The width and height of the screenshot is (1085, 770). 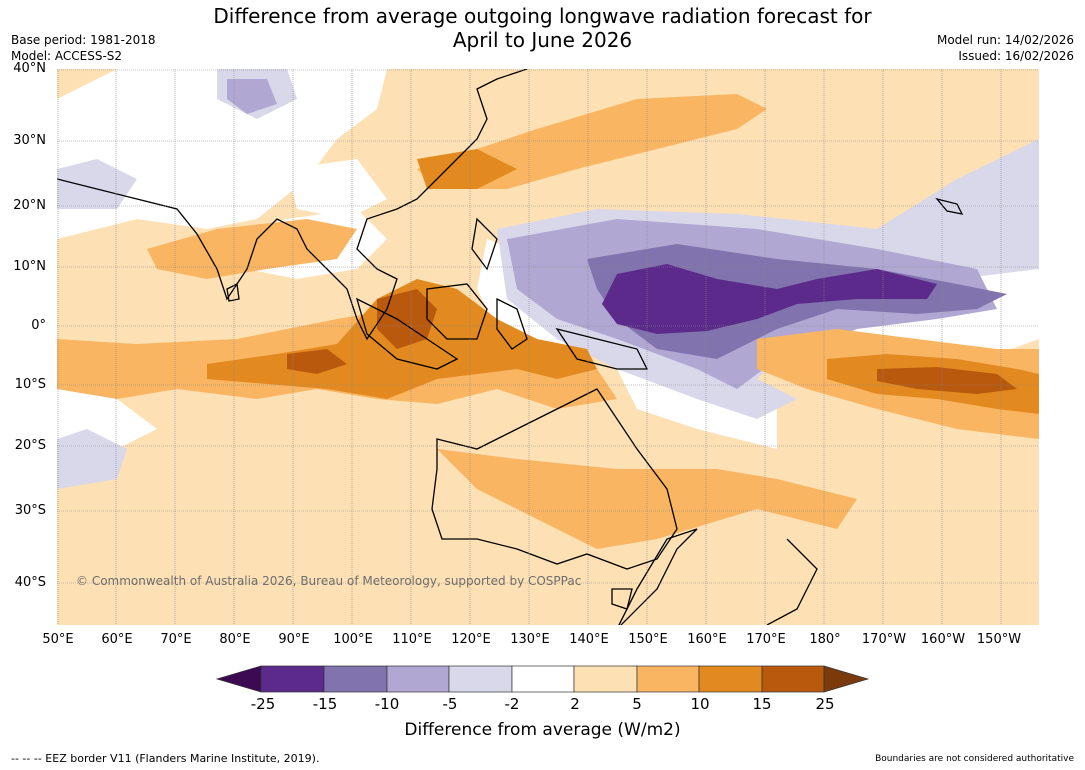 What do you see at coordinates (575, 704) in the screenshot?
I see `colorbar-tick: 2` at bounding box center [575, 704].